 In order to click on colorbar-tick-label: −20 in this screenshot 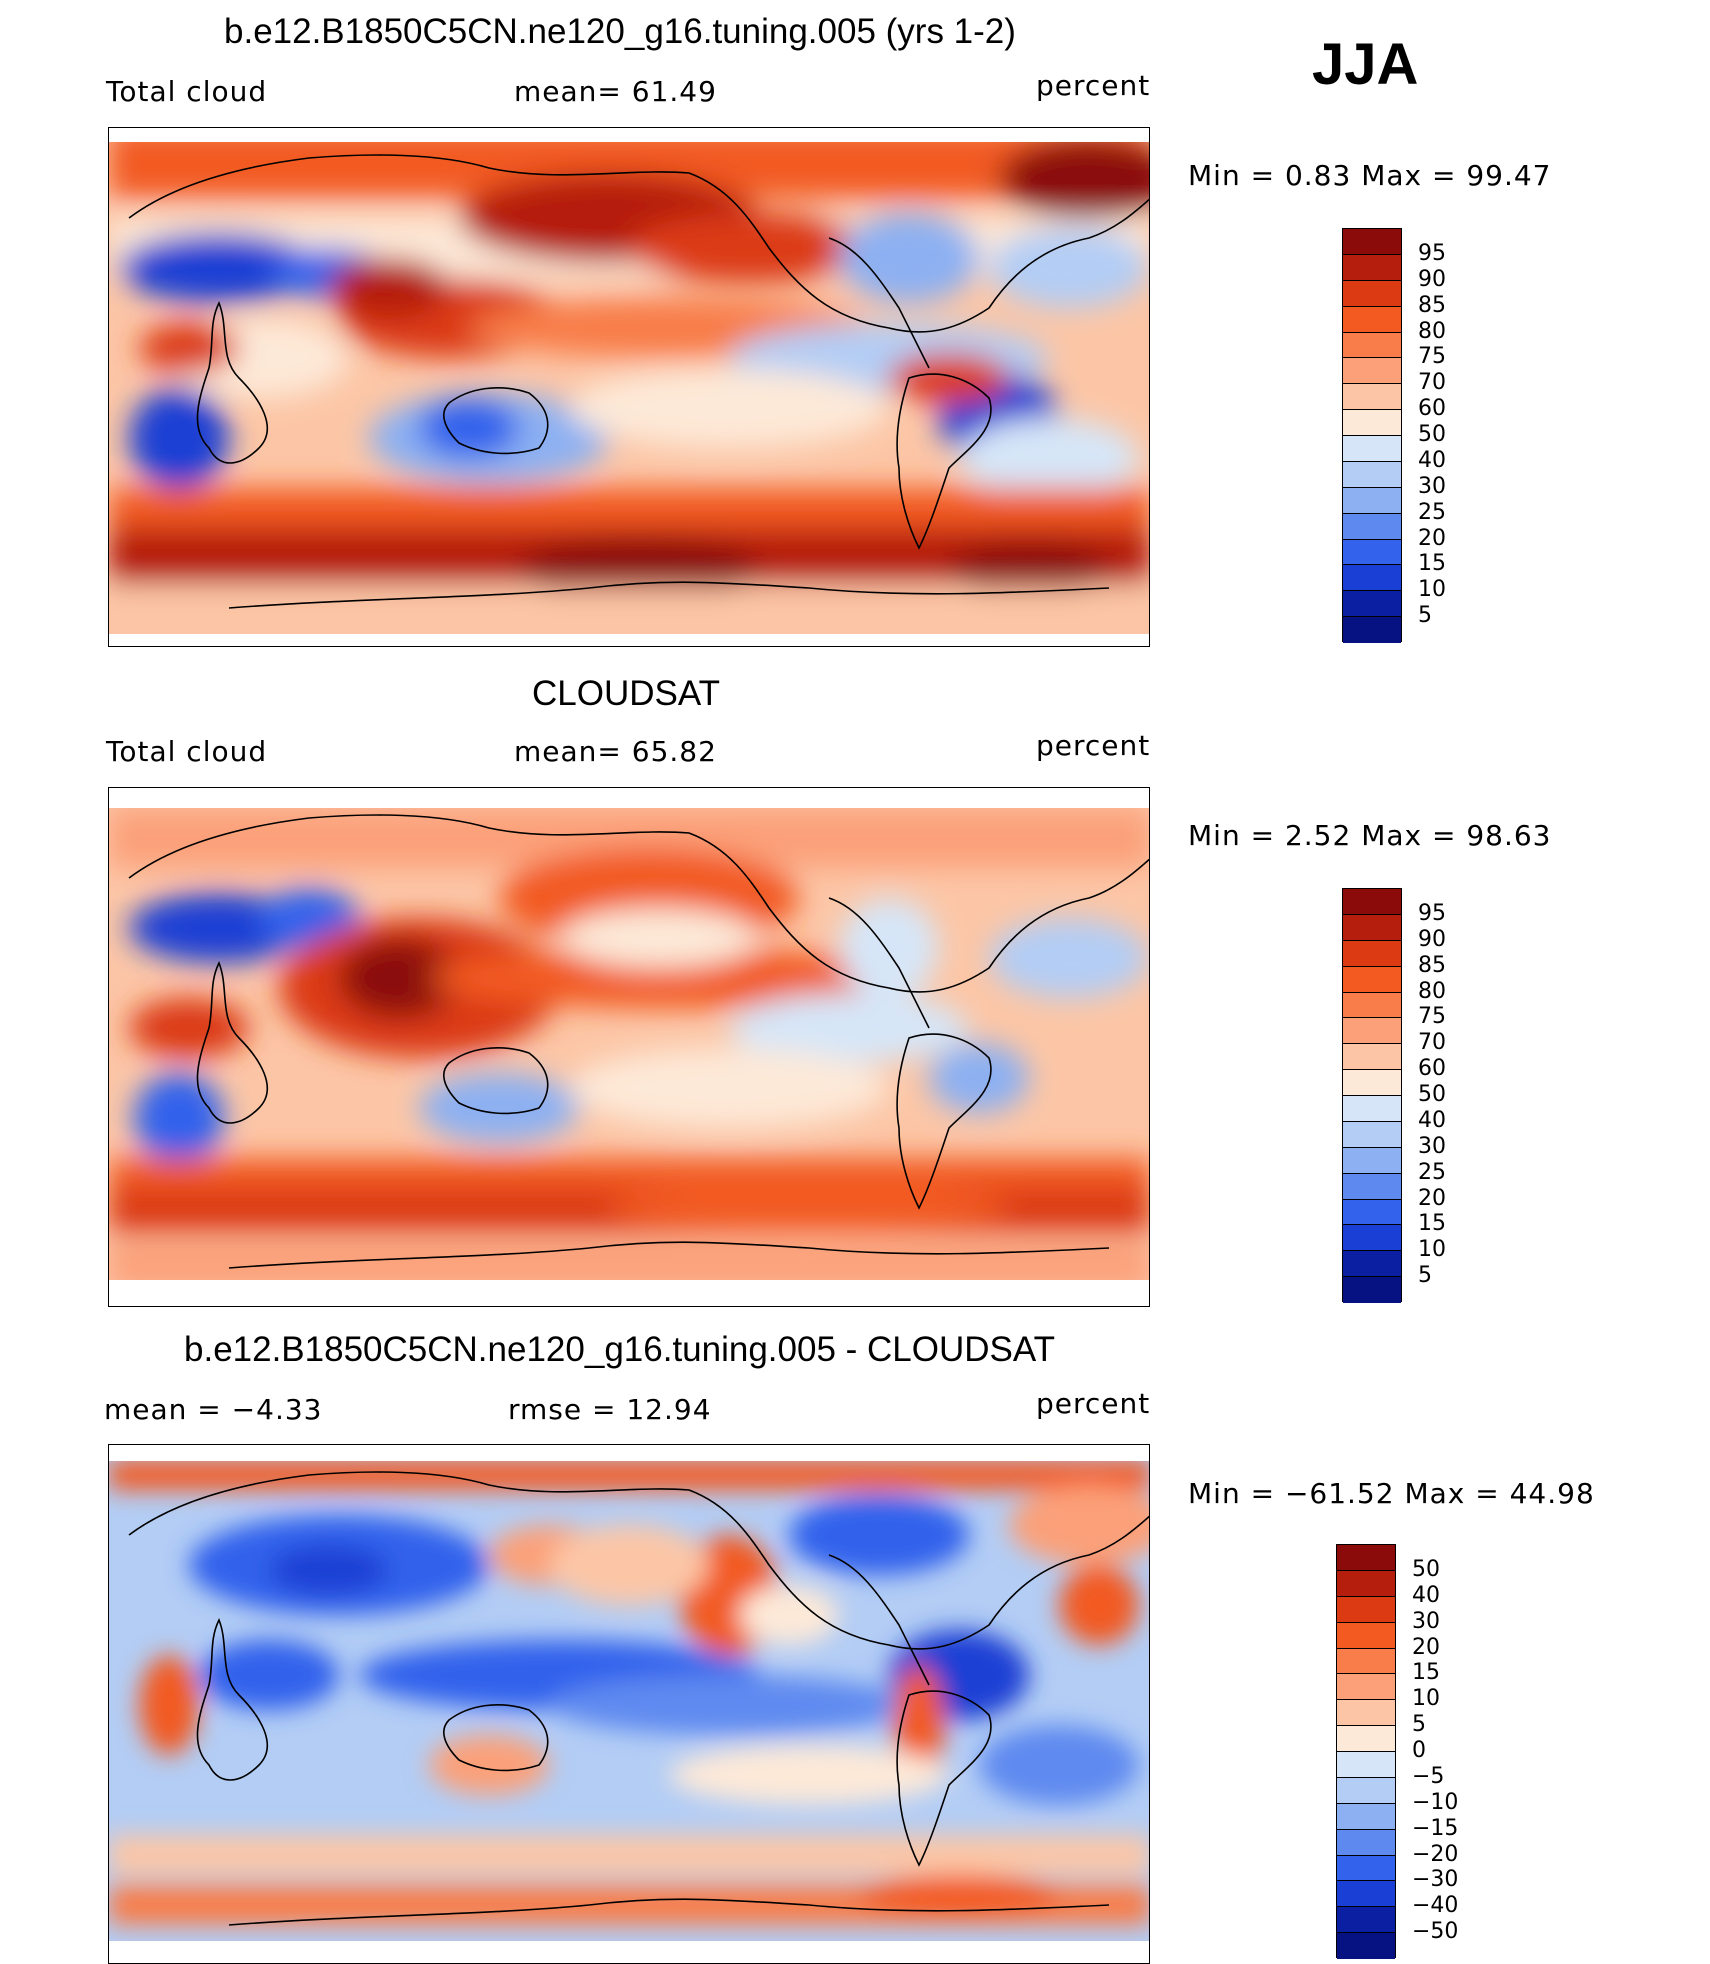, I will do `click(1435, 1854)`.